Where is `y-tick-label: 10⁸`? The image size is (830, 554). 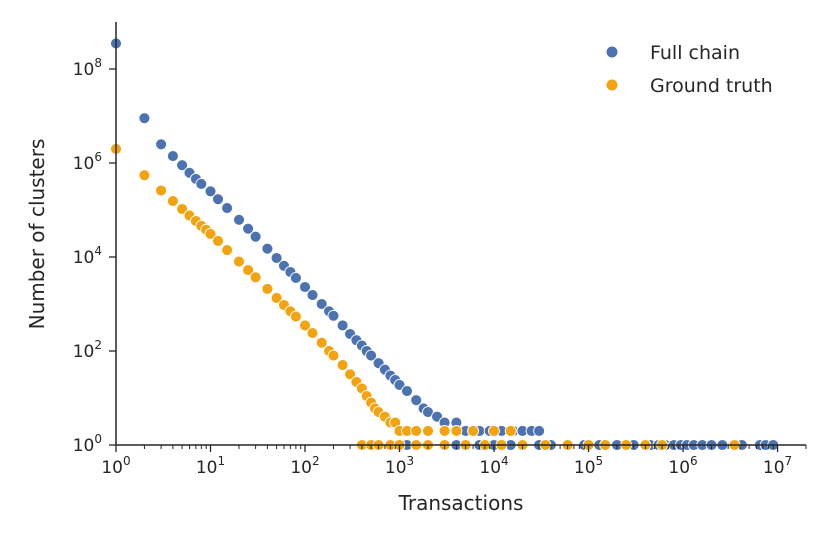
y-tick-label: 10⁸ is located at coordinates (87, 68).